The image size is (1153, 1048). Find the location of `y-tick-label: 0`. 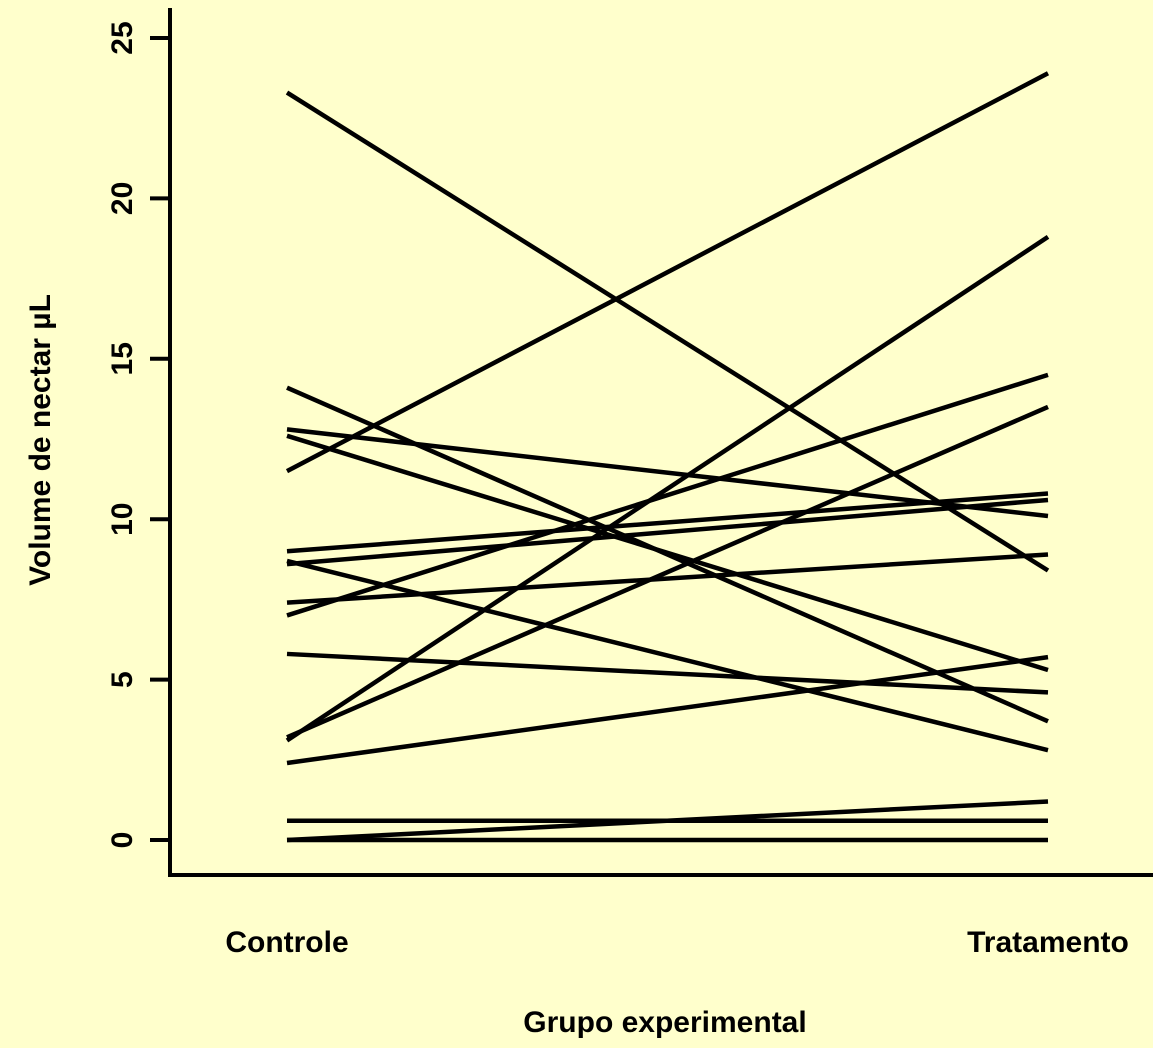

y-tick-label: 0 is located at coordinates (122, 840).